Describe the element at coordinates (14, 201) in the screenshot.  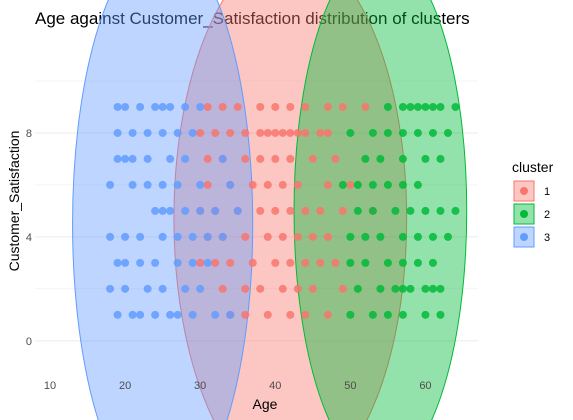
I see `y-axis-title: Customer_Satisfaction` at that location.